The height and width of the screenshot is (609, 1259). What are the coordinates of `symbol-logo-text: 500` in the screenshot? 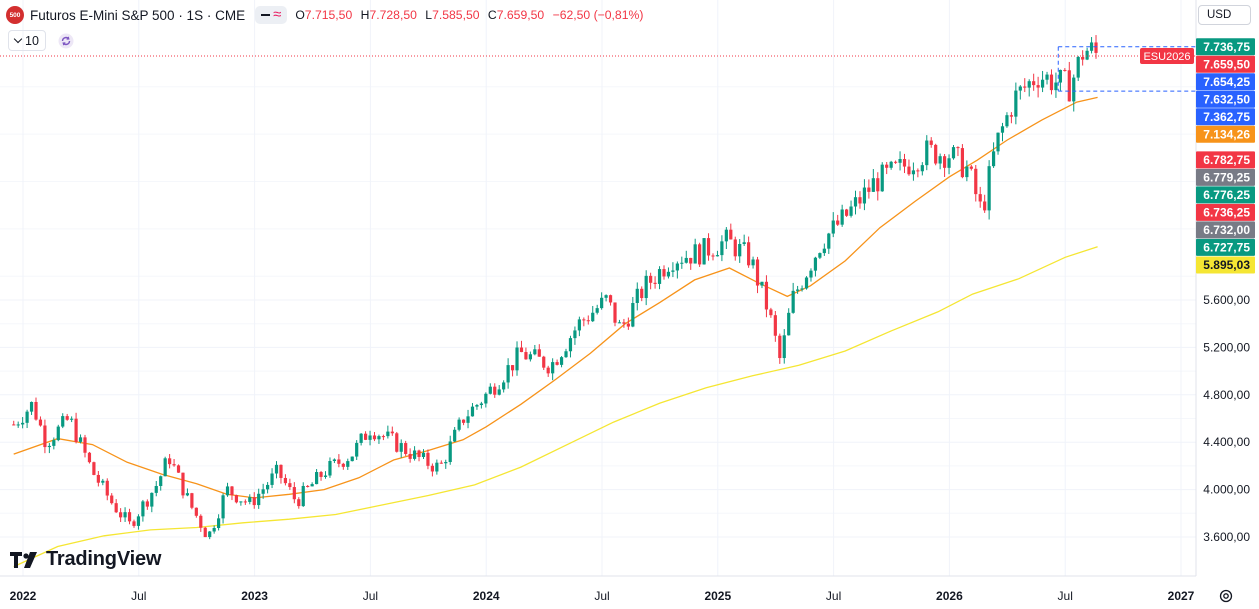 It's located at (15, 15).